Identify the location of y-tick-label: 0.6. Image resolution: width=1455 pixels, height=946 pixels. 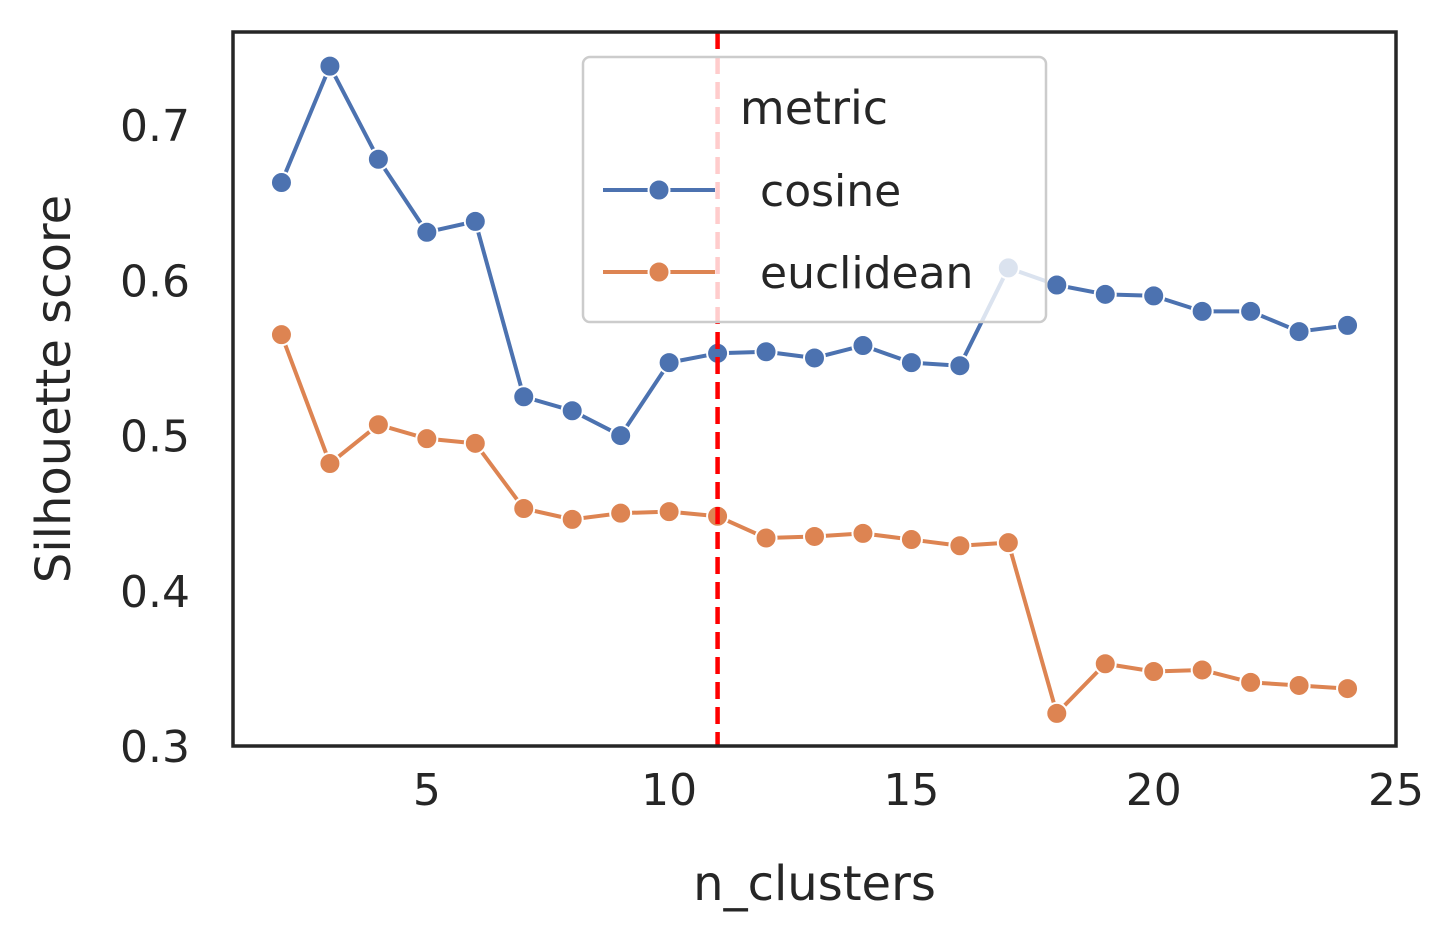
(155, 281).